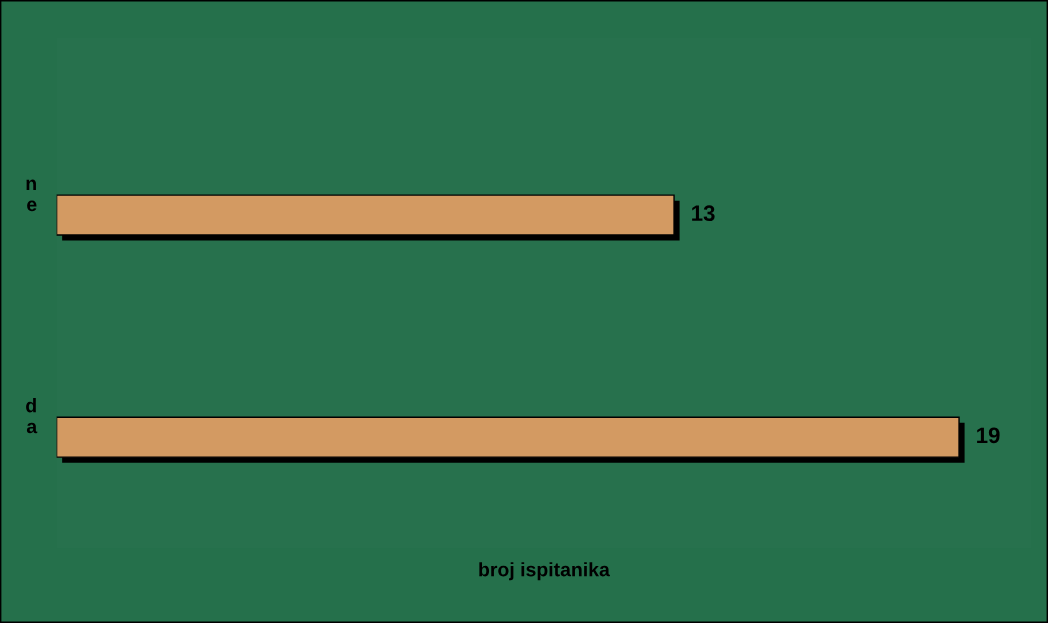  What do you see at coordinates (544, 571) in the screenshot?
I see `x-axis-title: broj ispitanika` at bounding box center [544, 571].